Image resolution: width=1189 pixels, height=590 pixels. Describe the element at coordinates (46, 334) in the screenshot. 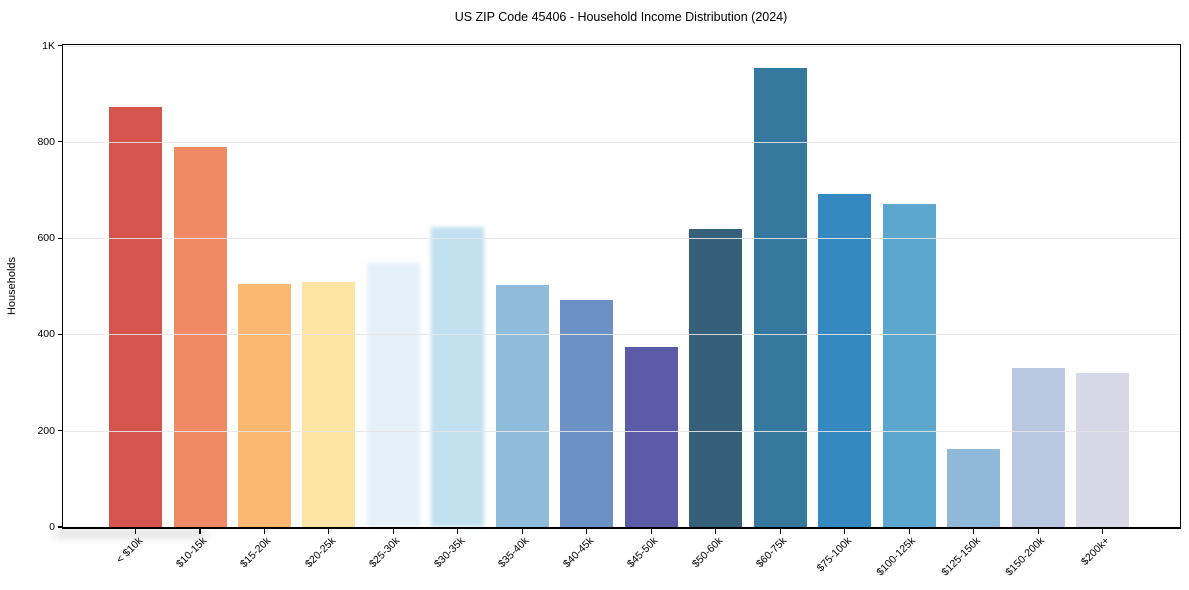

I see `y-tick-label-400: 400` at that location.